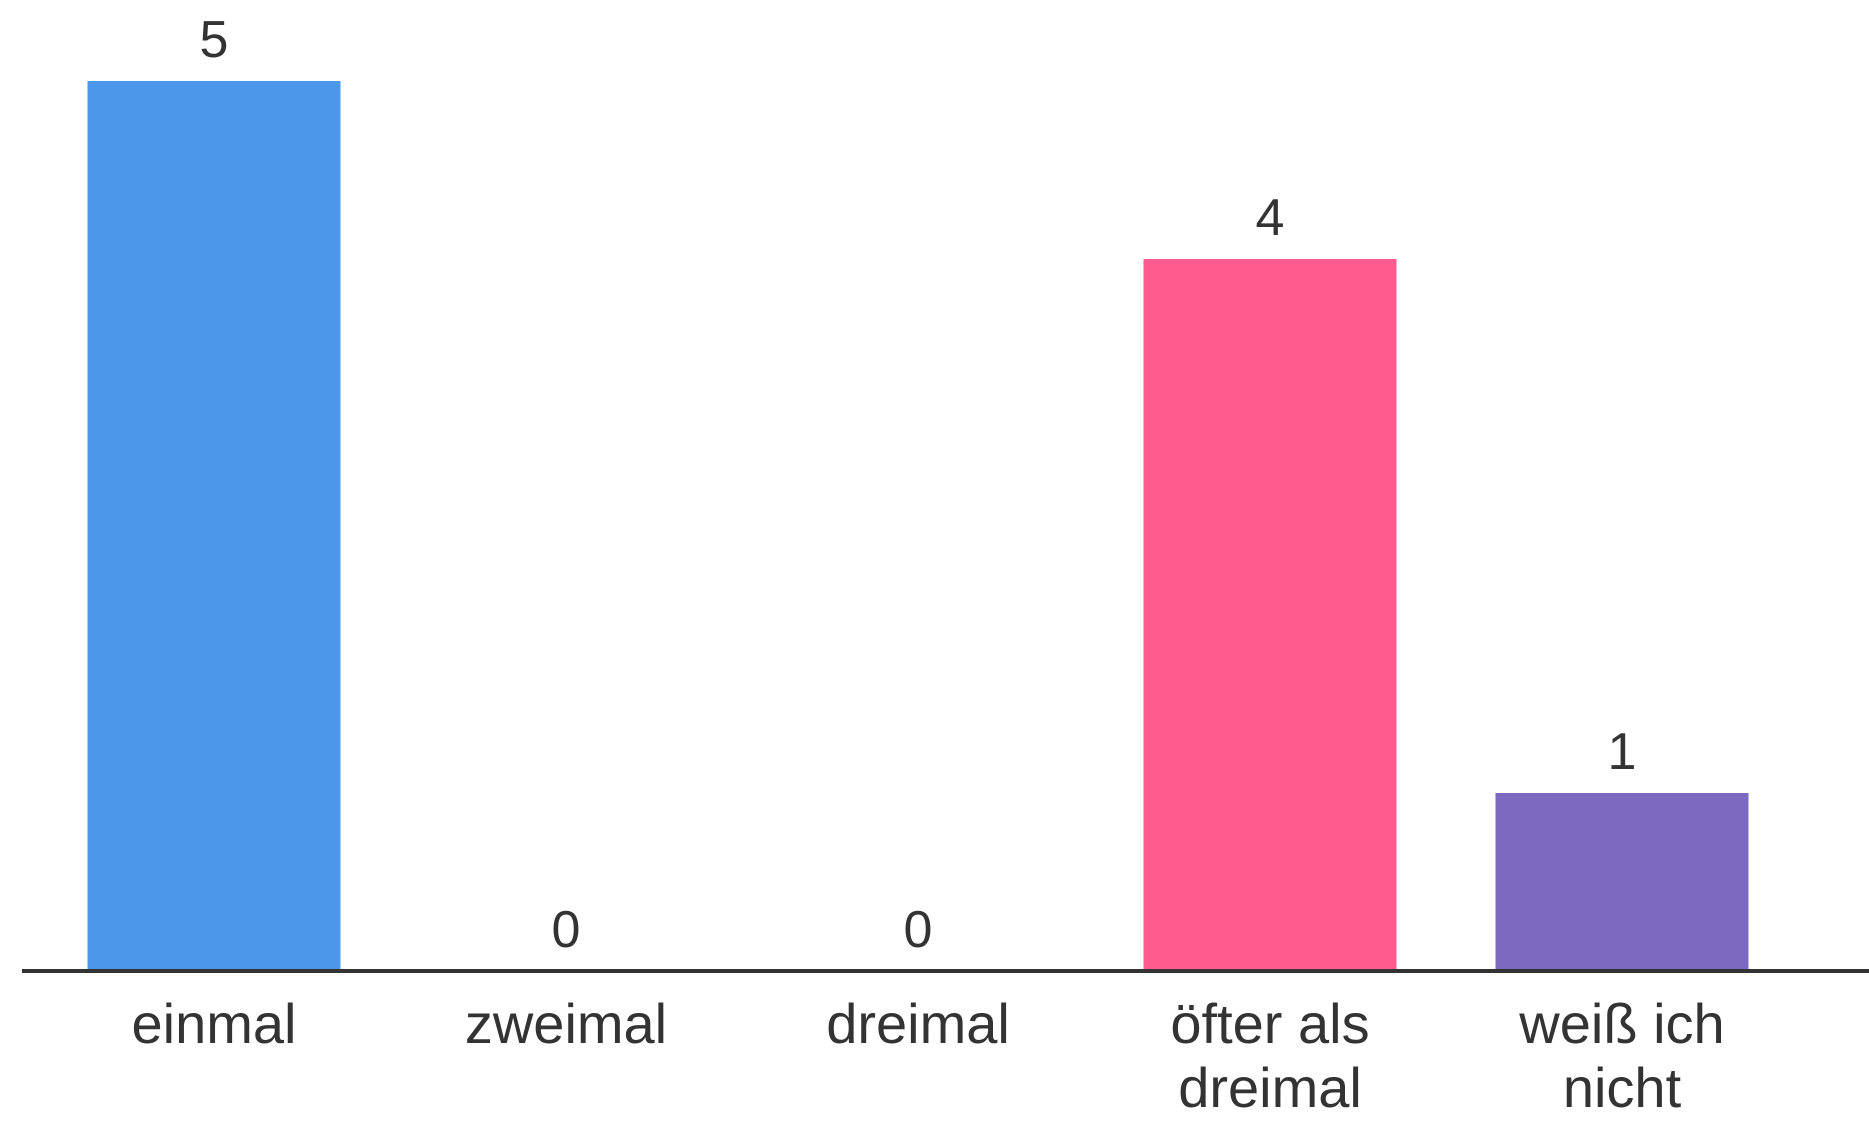 The image size is (1869, 1129). Describe the element at coordinates (214, 1023) in the screenshot. I see `category-label-0: einmal` at that location.